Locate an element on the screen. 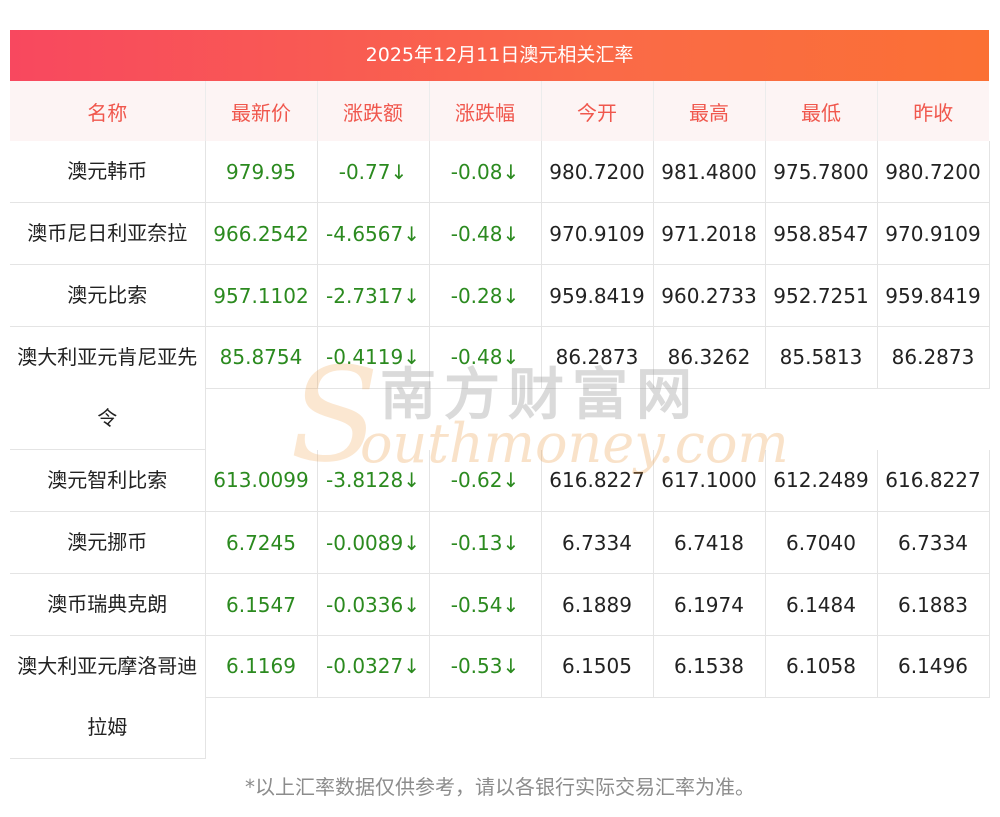  cell-open: 6.7334 is located at coordinates (597, 542).